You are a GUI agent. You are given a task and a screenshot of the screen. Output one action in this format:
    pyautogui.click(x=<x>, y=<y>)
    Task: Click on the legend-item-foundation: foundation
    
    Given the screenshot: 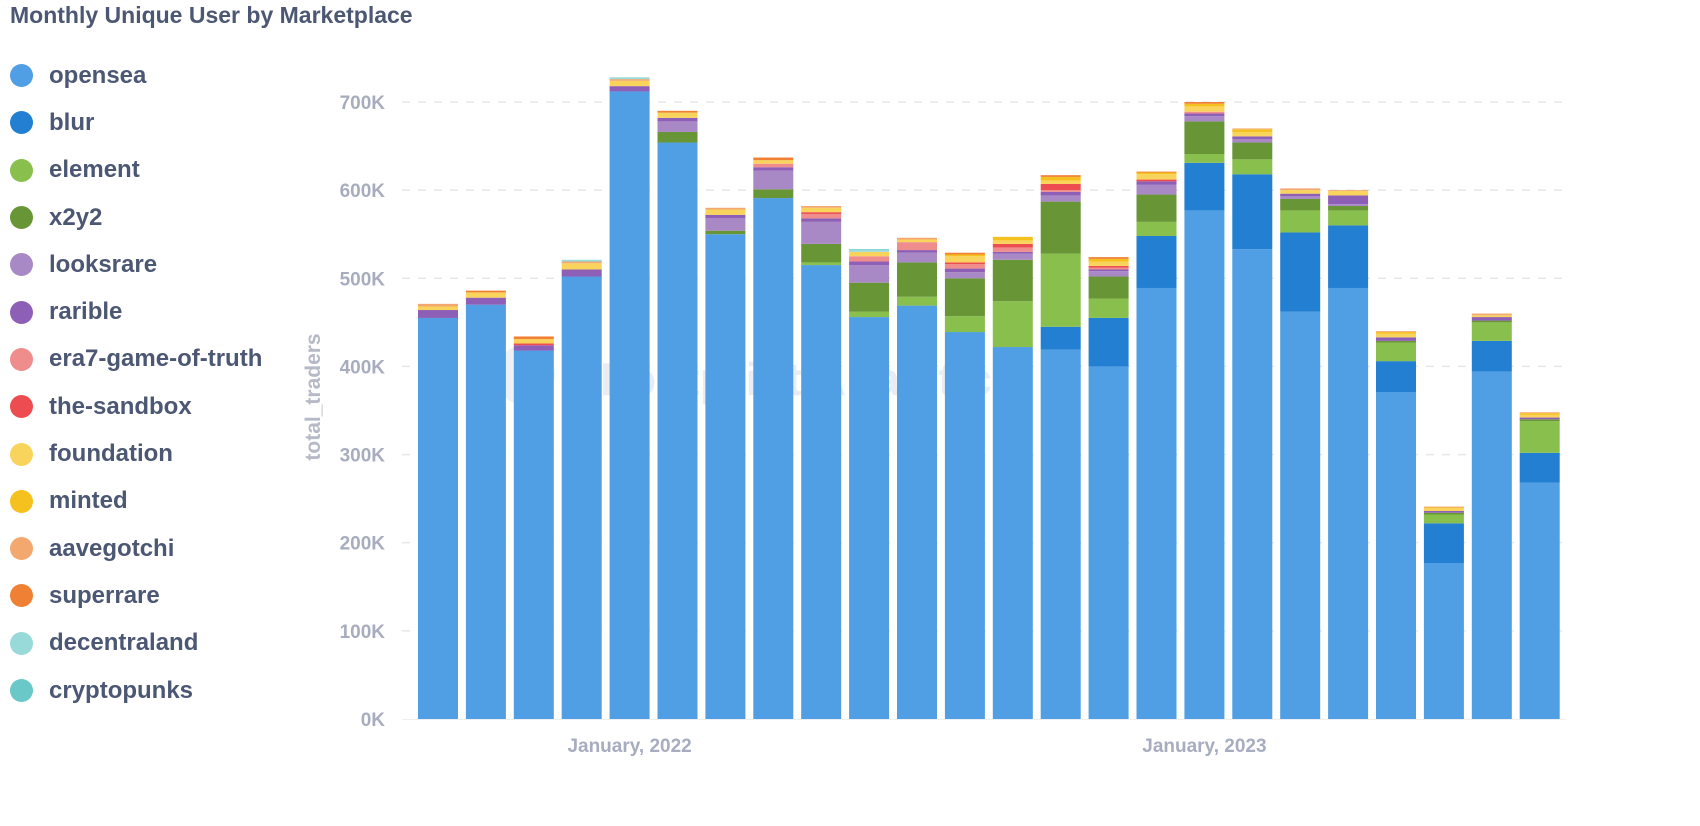 What is the action you would take?
    pyautogui.click(x=136, y=453)
    